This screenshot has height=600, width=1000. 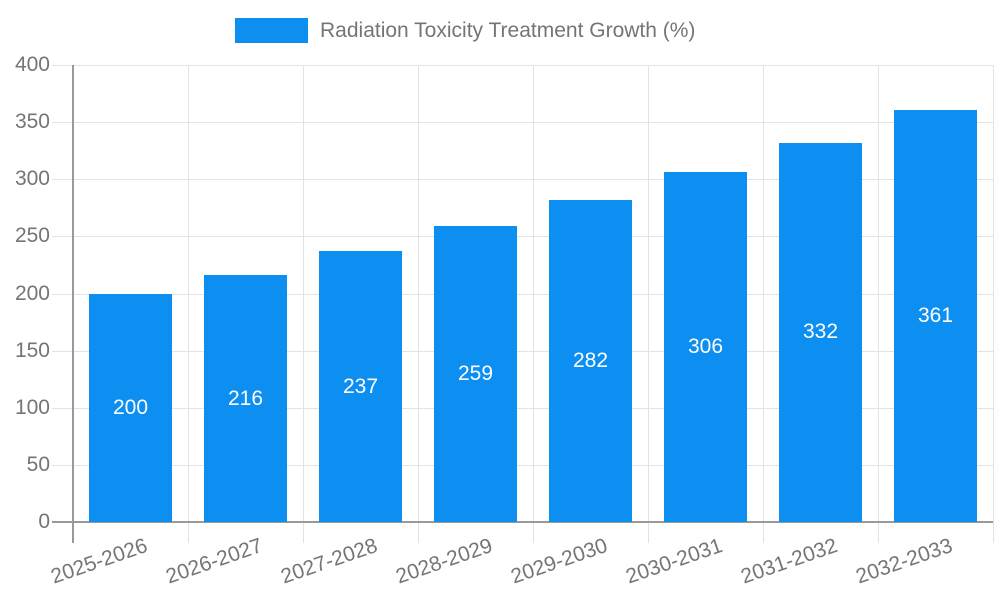 I want to click on y-axis-tick-label: 350, so click(x=32, y=122).